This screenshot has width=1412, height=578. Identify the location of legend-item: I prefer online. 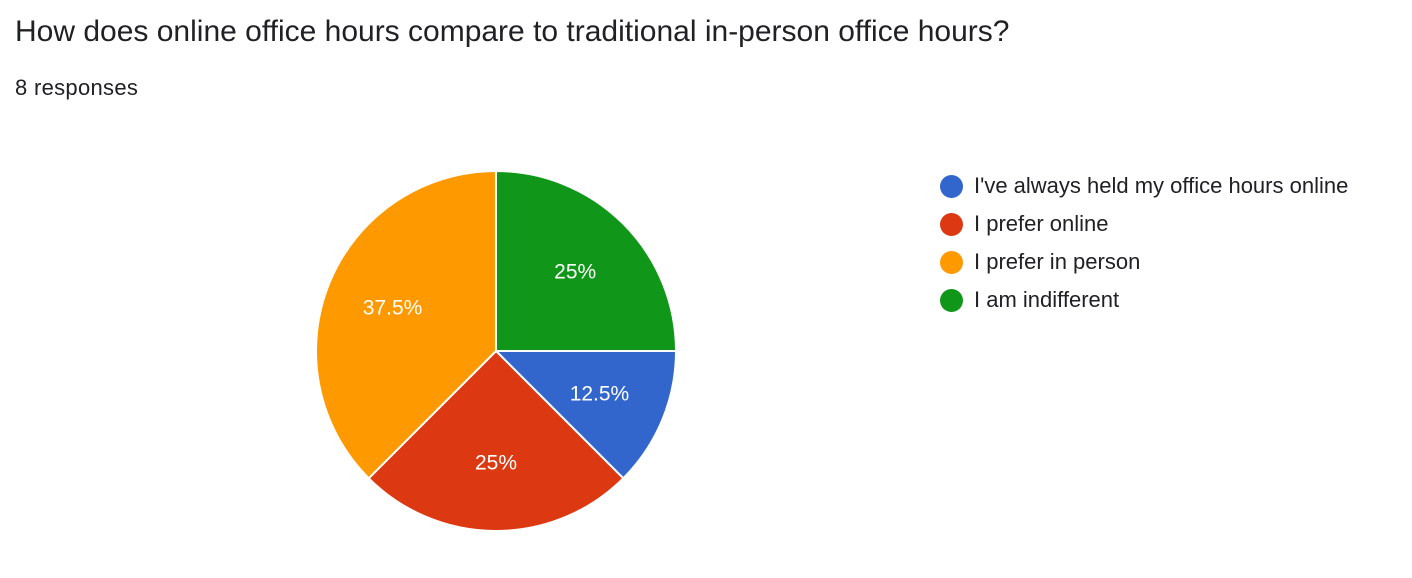
(1144, 224).